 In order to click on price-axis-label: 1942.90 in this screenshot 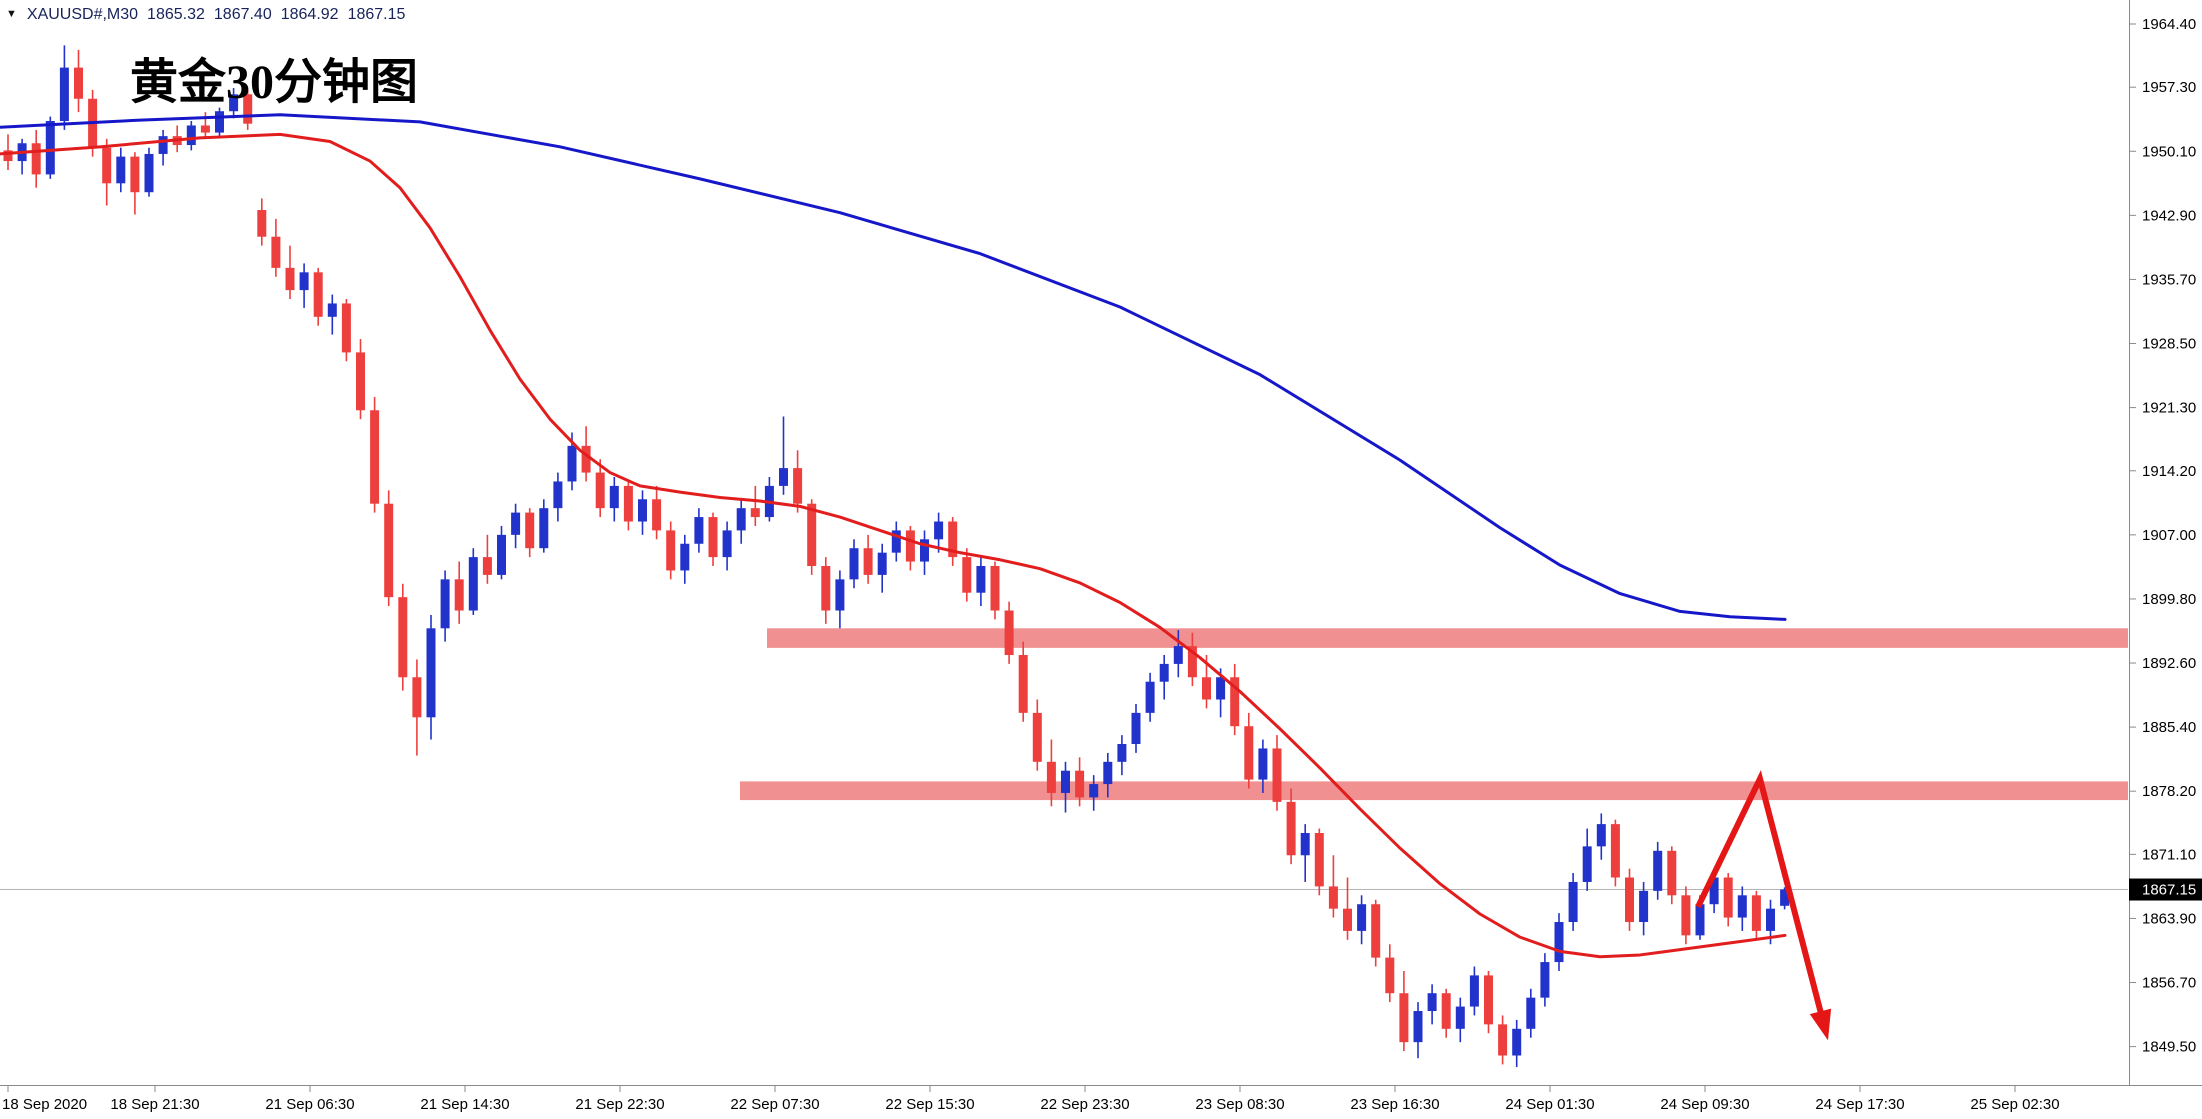, I will do `click(2169, 215)`.